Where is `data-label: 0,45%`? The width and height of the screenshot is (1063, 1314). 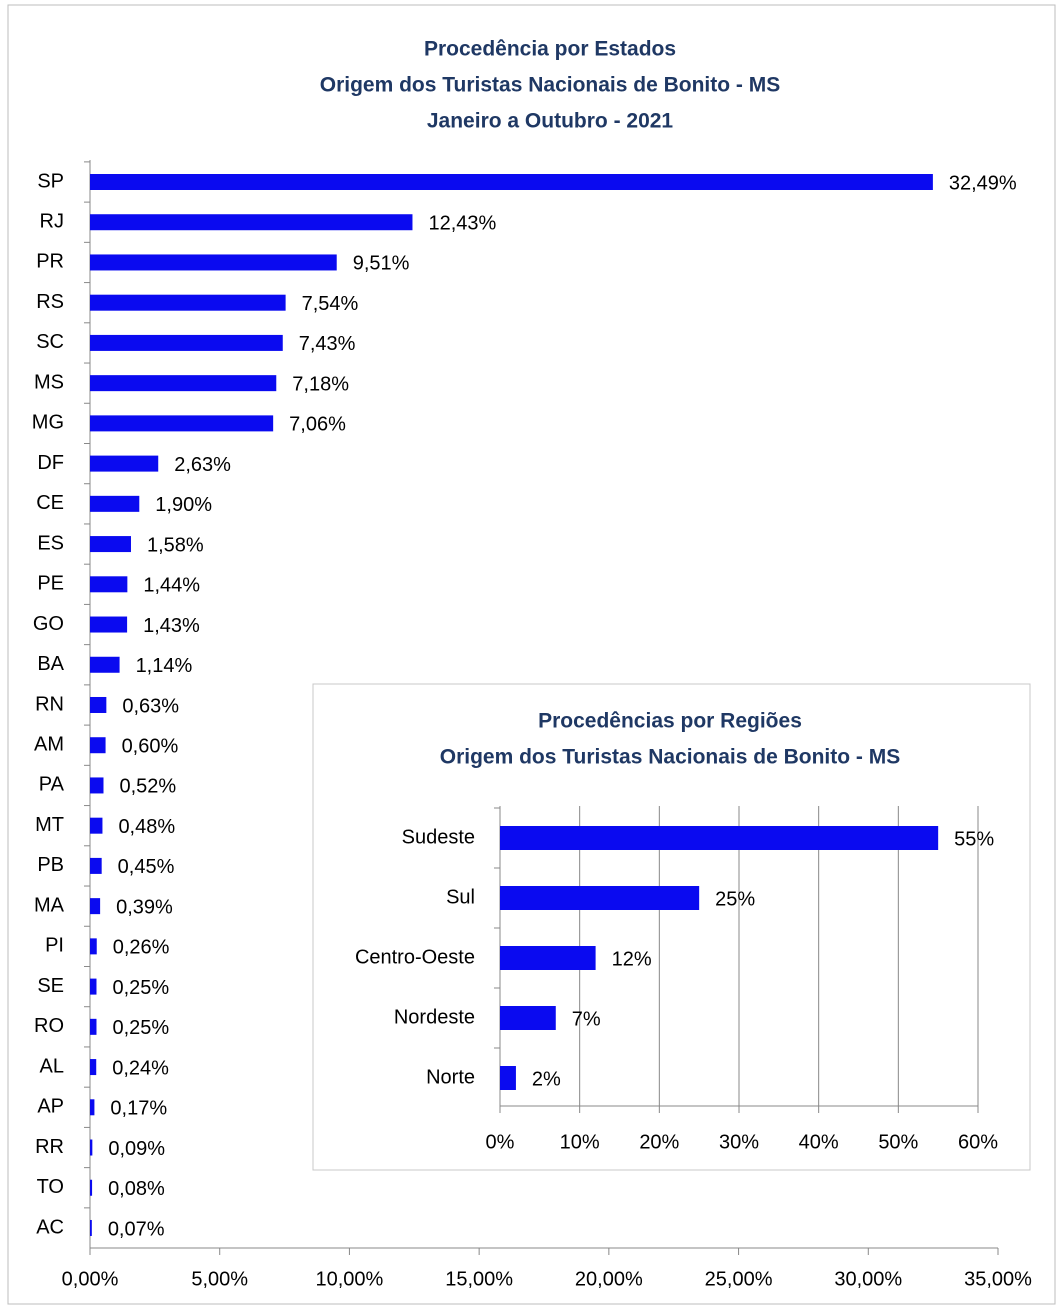
data-label: 0,45% is located at coordinates (146, 867).